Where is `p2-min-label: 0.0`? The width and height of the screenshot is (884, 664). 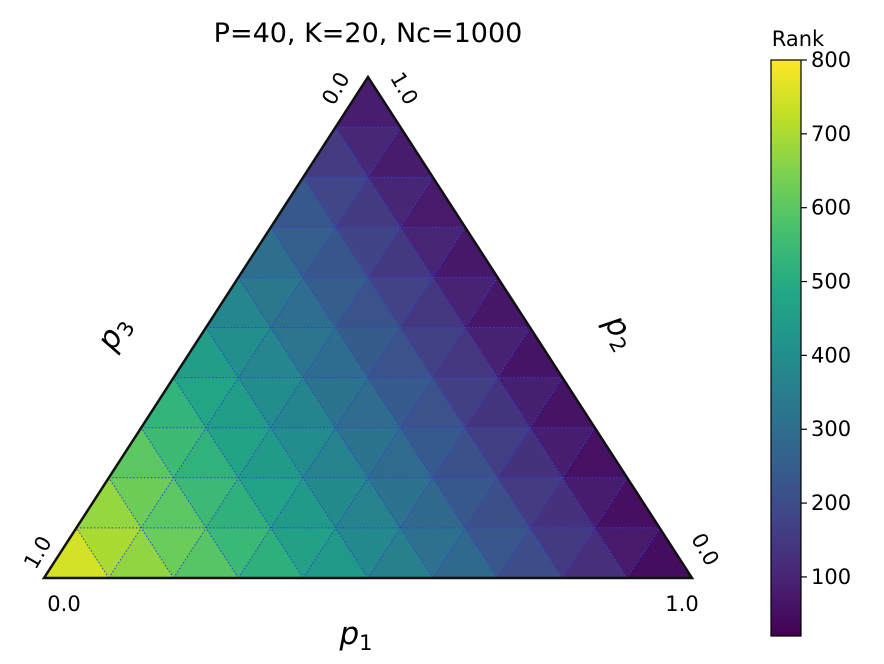
p2-min-label: 0.0 is located at coordinates (704, 549).